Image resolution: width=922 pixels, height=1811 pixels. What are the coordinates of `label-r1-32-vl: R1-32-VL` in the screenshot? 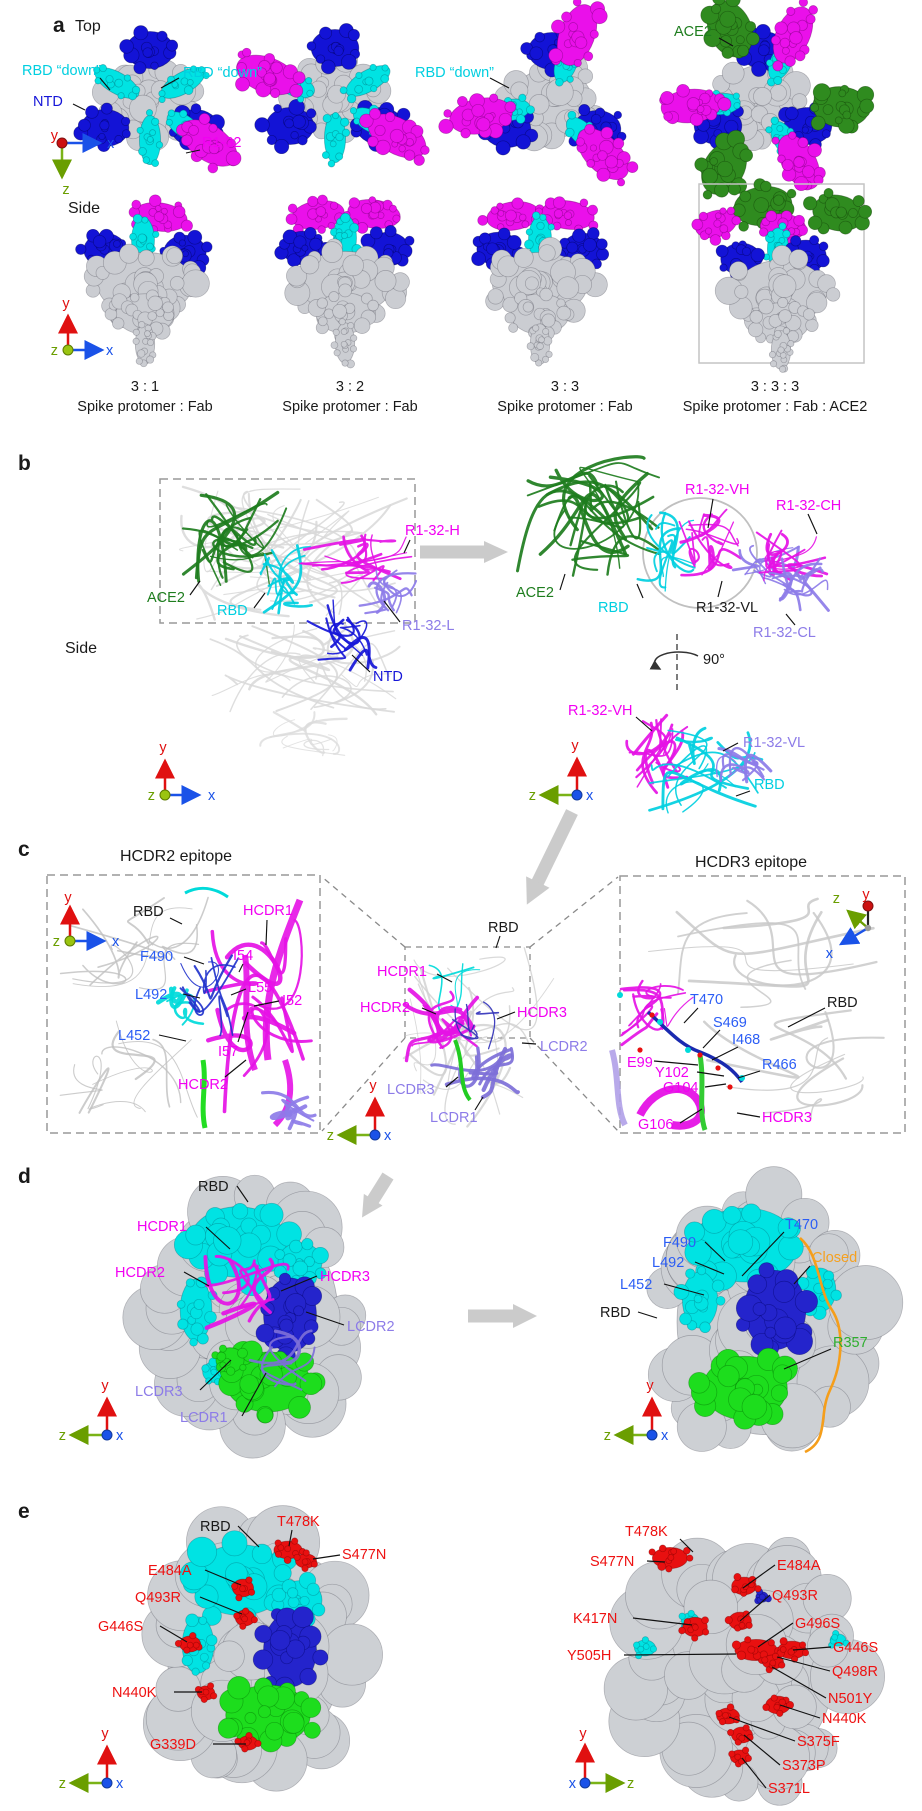 It's located at (727, 608).